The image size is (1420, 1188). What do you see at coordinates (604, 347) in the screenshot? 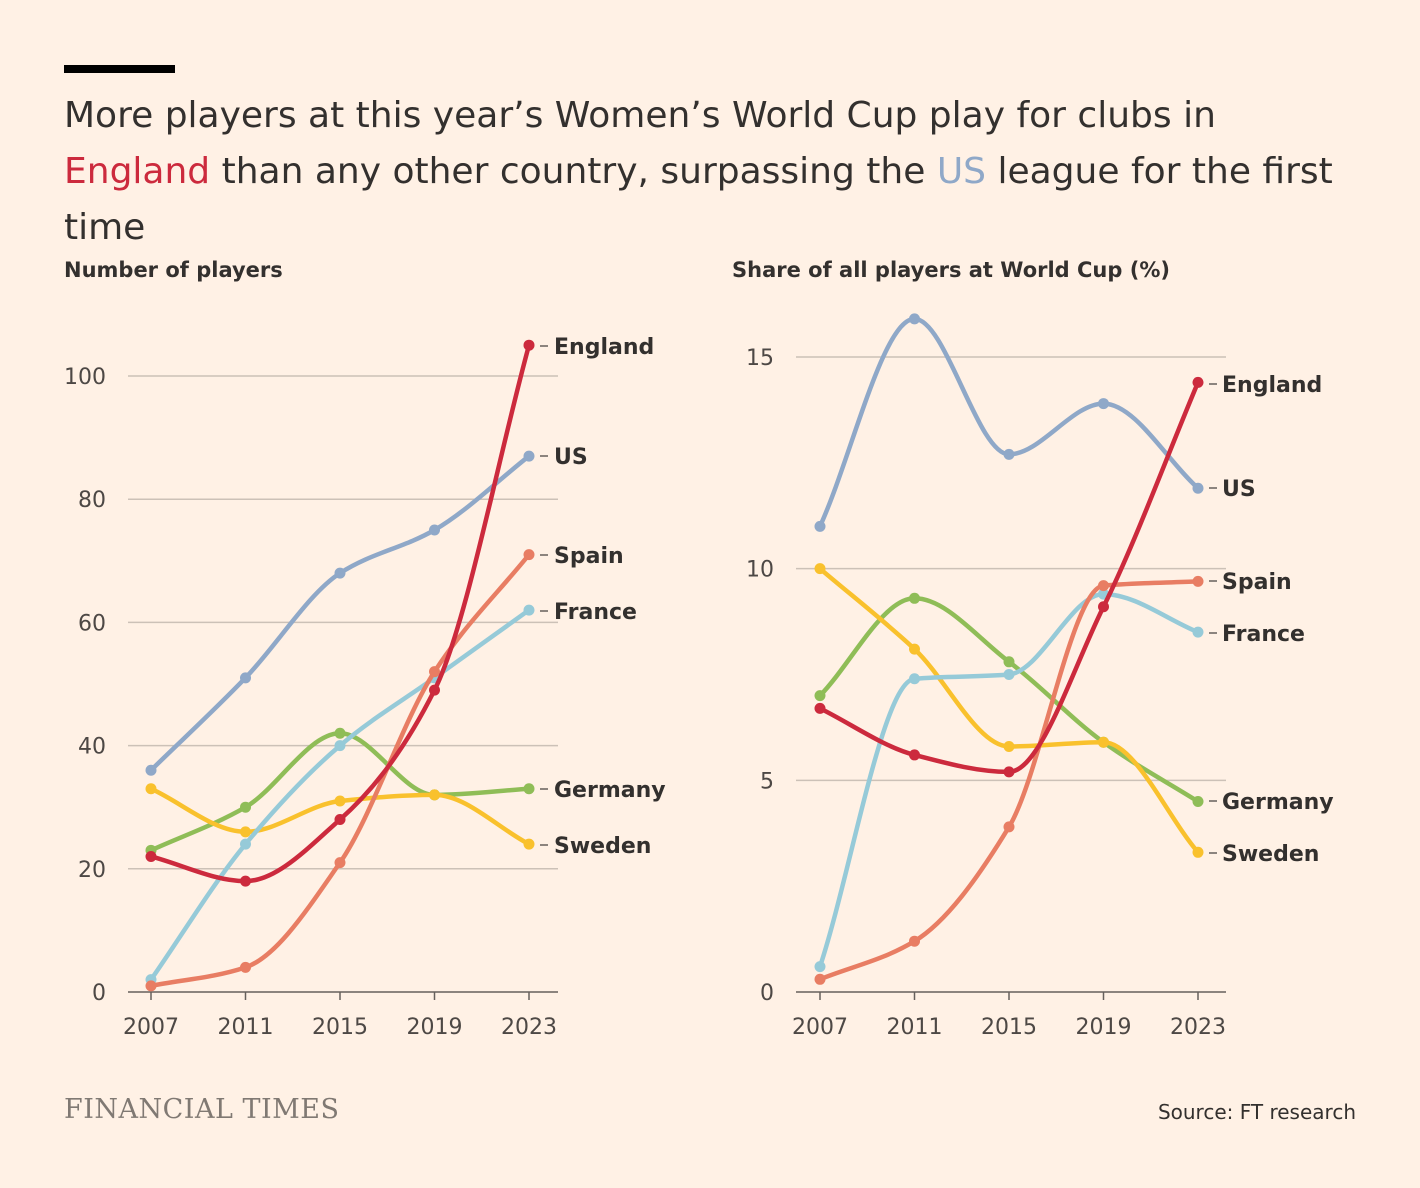
I see `left-series-label-england: England` at bounding box center [604, 347].